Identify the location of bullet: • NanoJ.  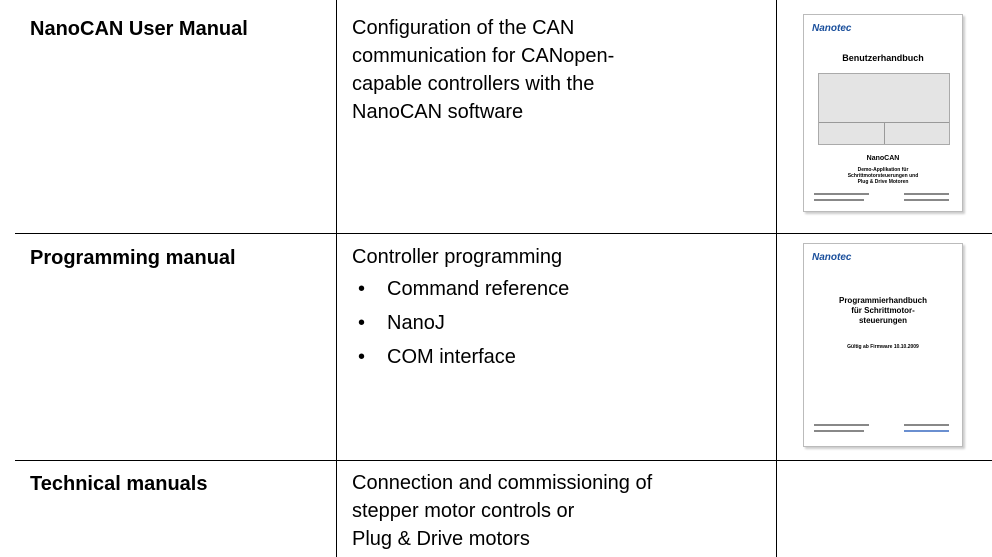
(401, 323).